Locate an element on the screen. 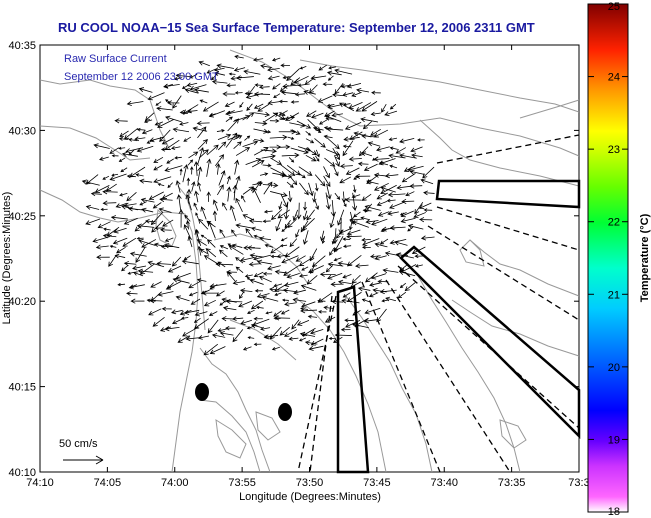  x-tick-label: 74:00 is located at coordinates (175, 483).